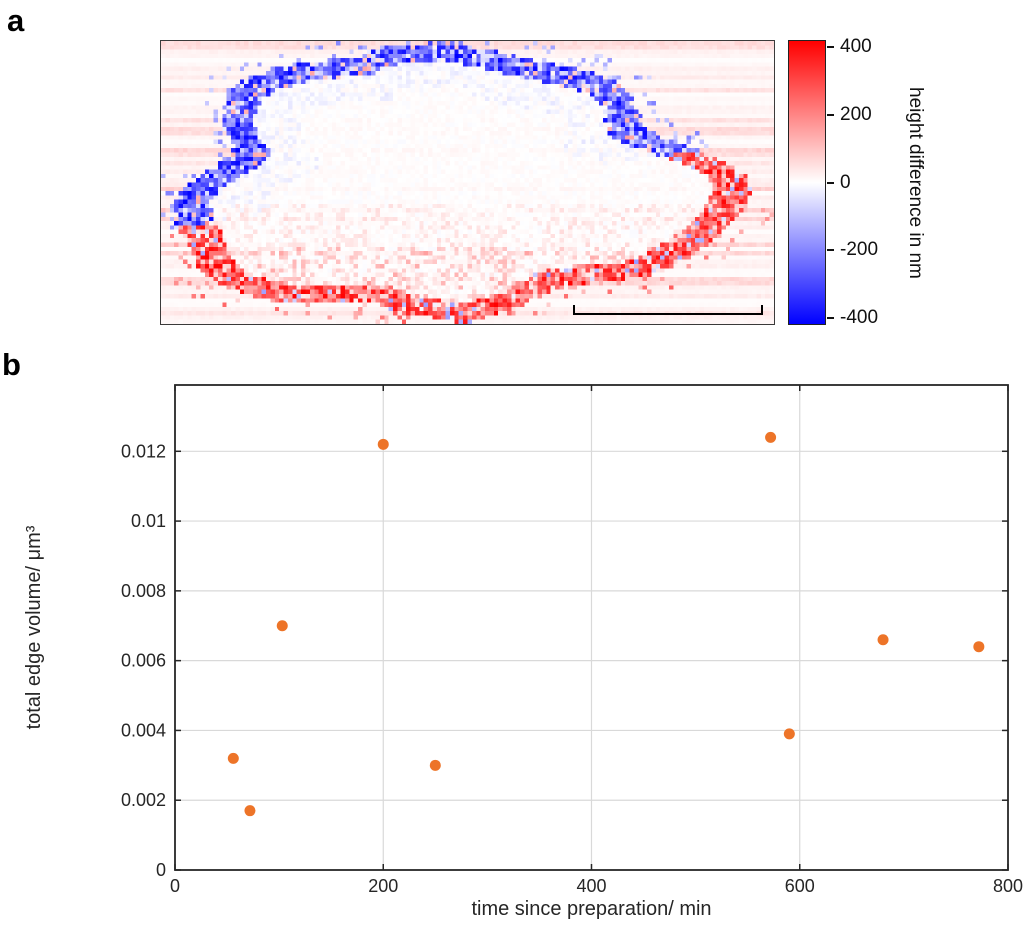  What do you see at coordinates (11, 364) in the screenshot?
I see `panel-b-label: b` at bounding box center [11, 364].